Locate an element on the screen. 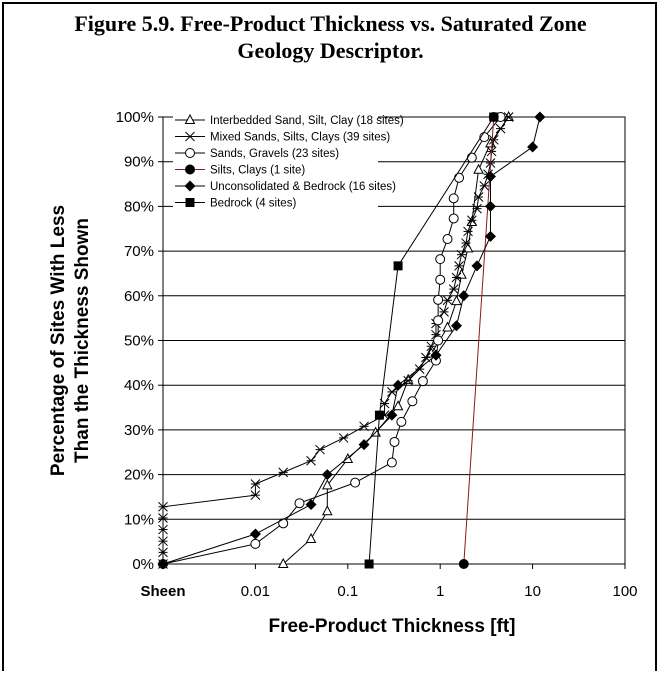 The width and height of the screenshot is (661, 673). y-tick-label: 60% is located at coordinates (139, 296).